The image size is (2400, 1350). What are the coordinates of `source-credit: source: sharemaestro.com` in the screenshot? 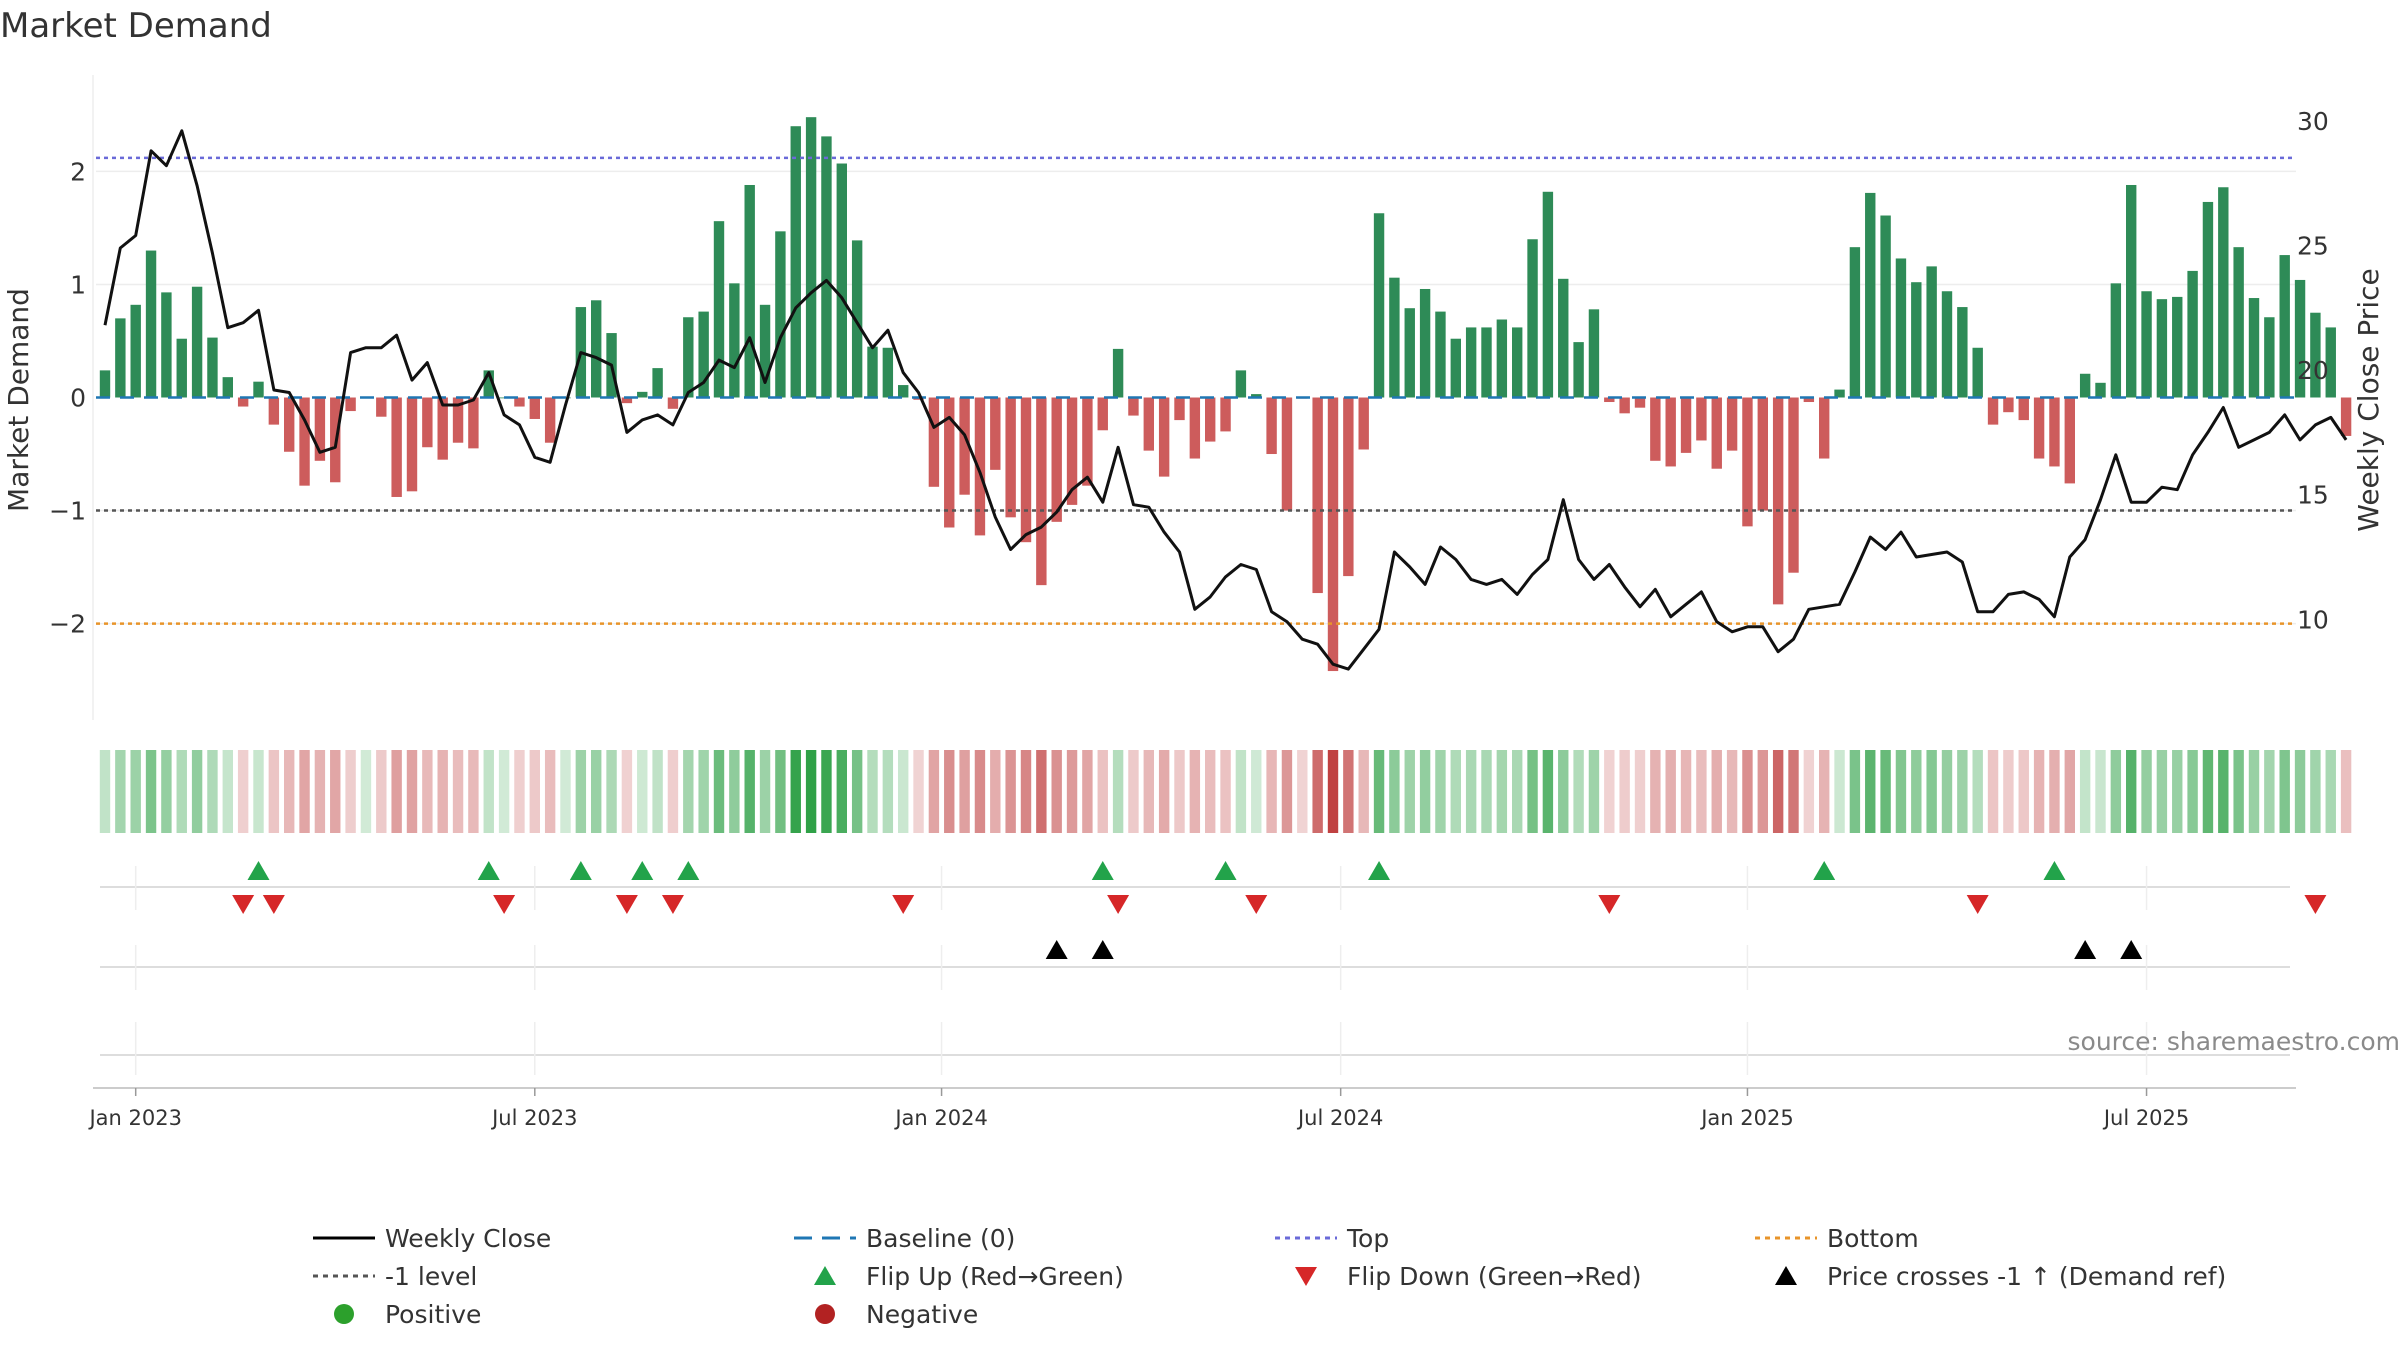 It's located at (2234, 1041).